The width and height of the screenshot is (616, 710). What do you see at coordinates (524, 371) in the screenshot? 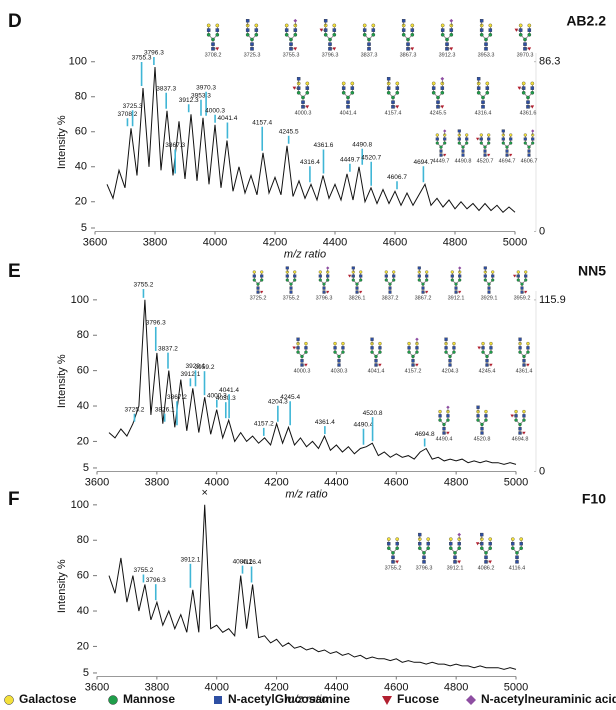
I see `glycan-label: 4361.4` at bounding box center [524, 371].